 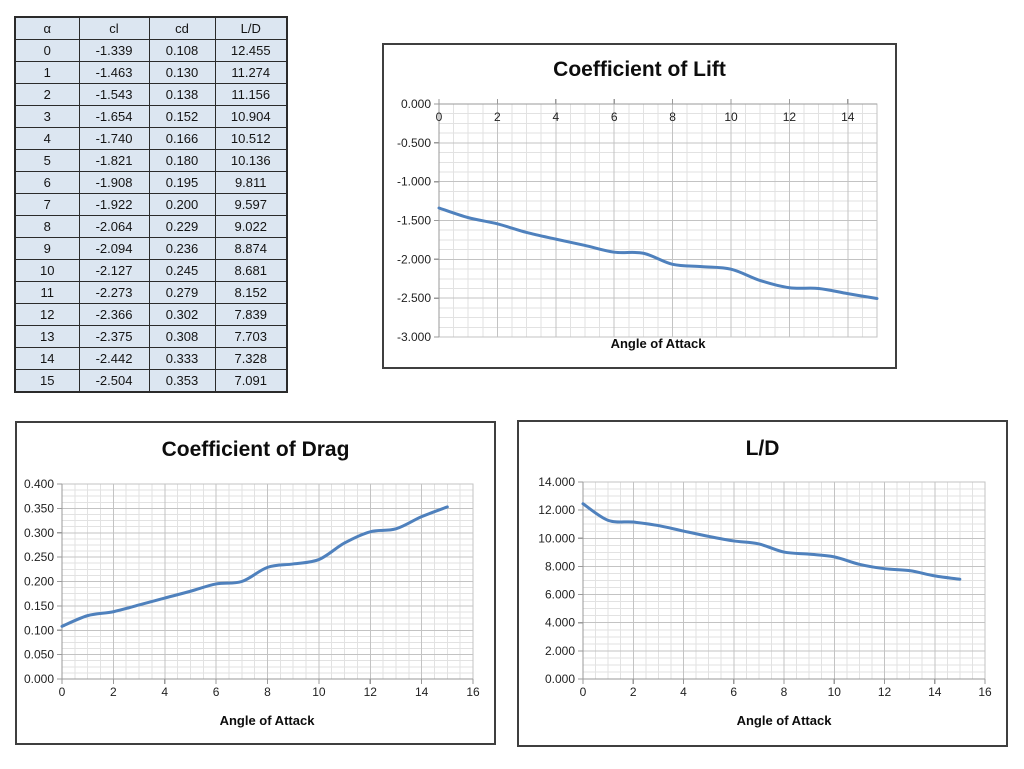 What do you see at coordinates (114, 336) in the screenshot?
I see `table-cell: -2.375` at bounding box center [114, 336].